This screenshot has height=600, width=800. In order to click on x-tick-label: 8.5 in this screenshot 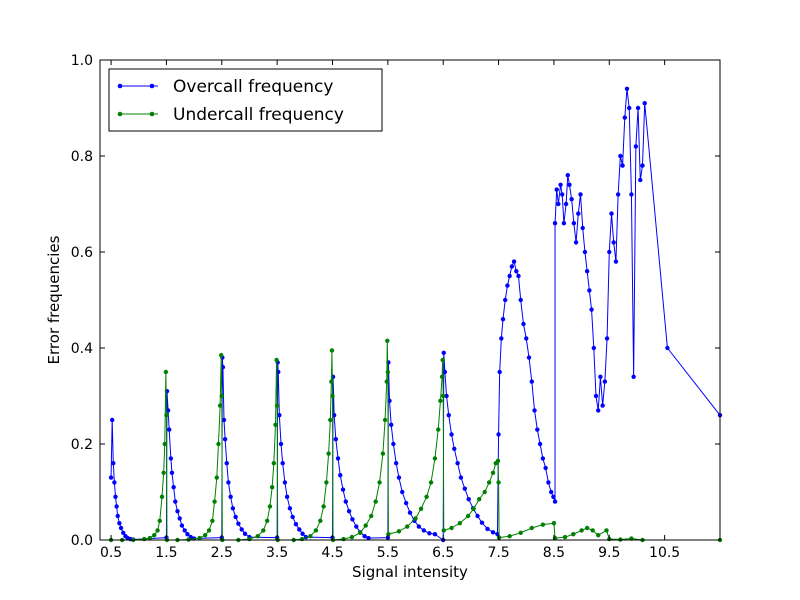, I will do `click(554, 553)`.